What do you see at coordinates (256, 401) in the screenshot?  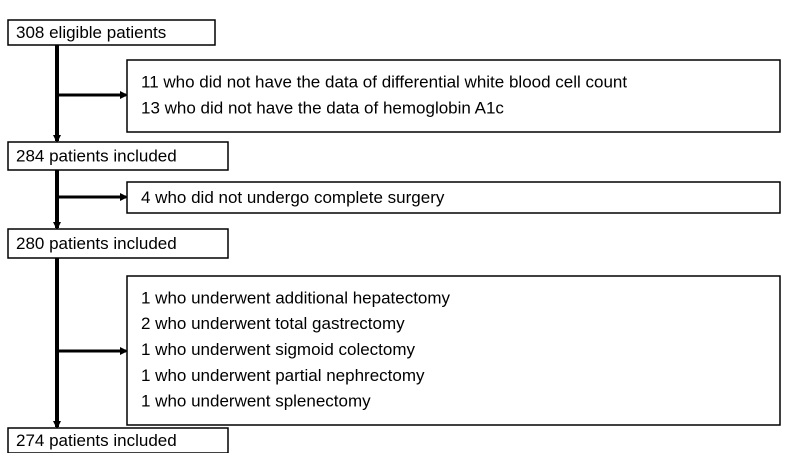 I see `exclusion-line: 1 who underwent splenectomy` at bounding box center [256, 401].